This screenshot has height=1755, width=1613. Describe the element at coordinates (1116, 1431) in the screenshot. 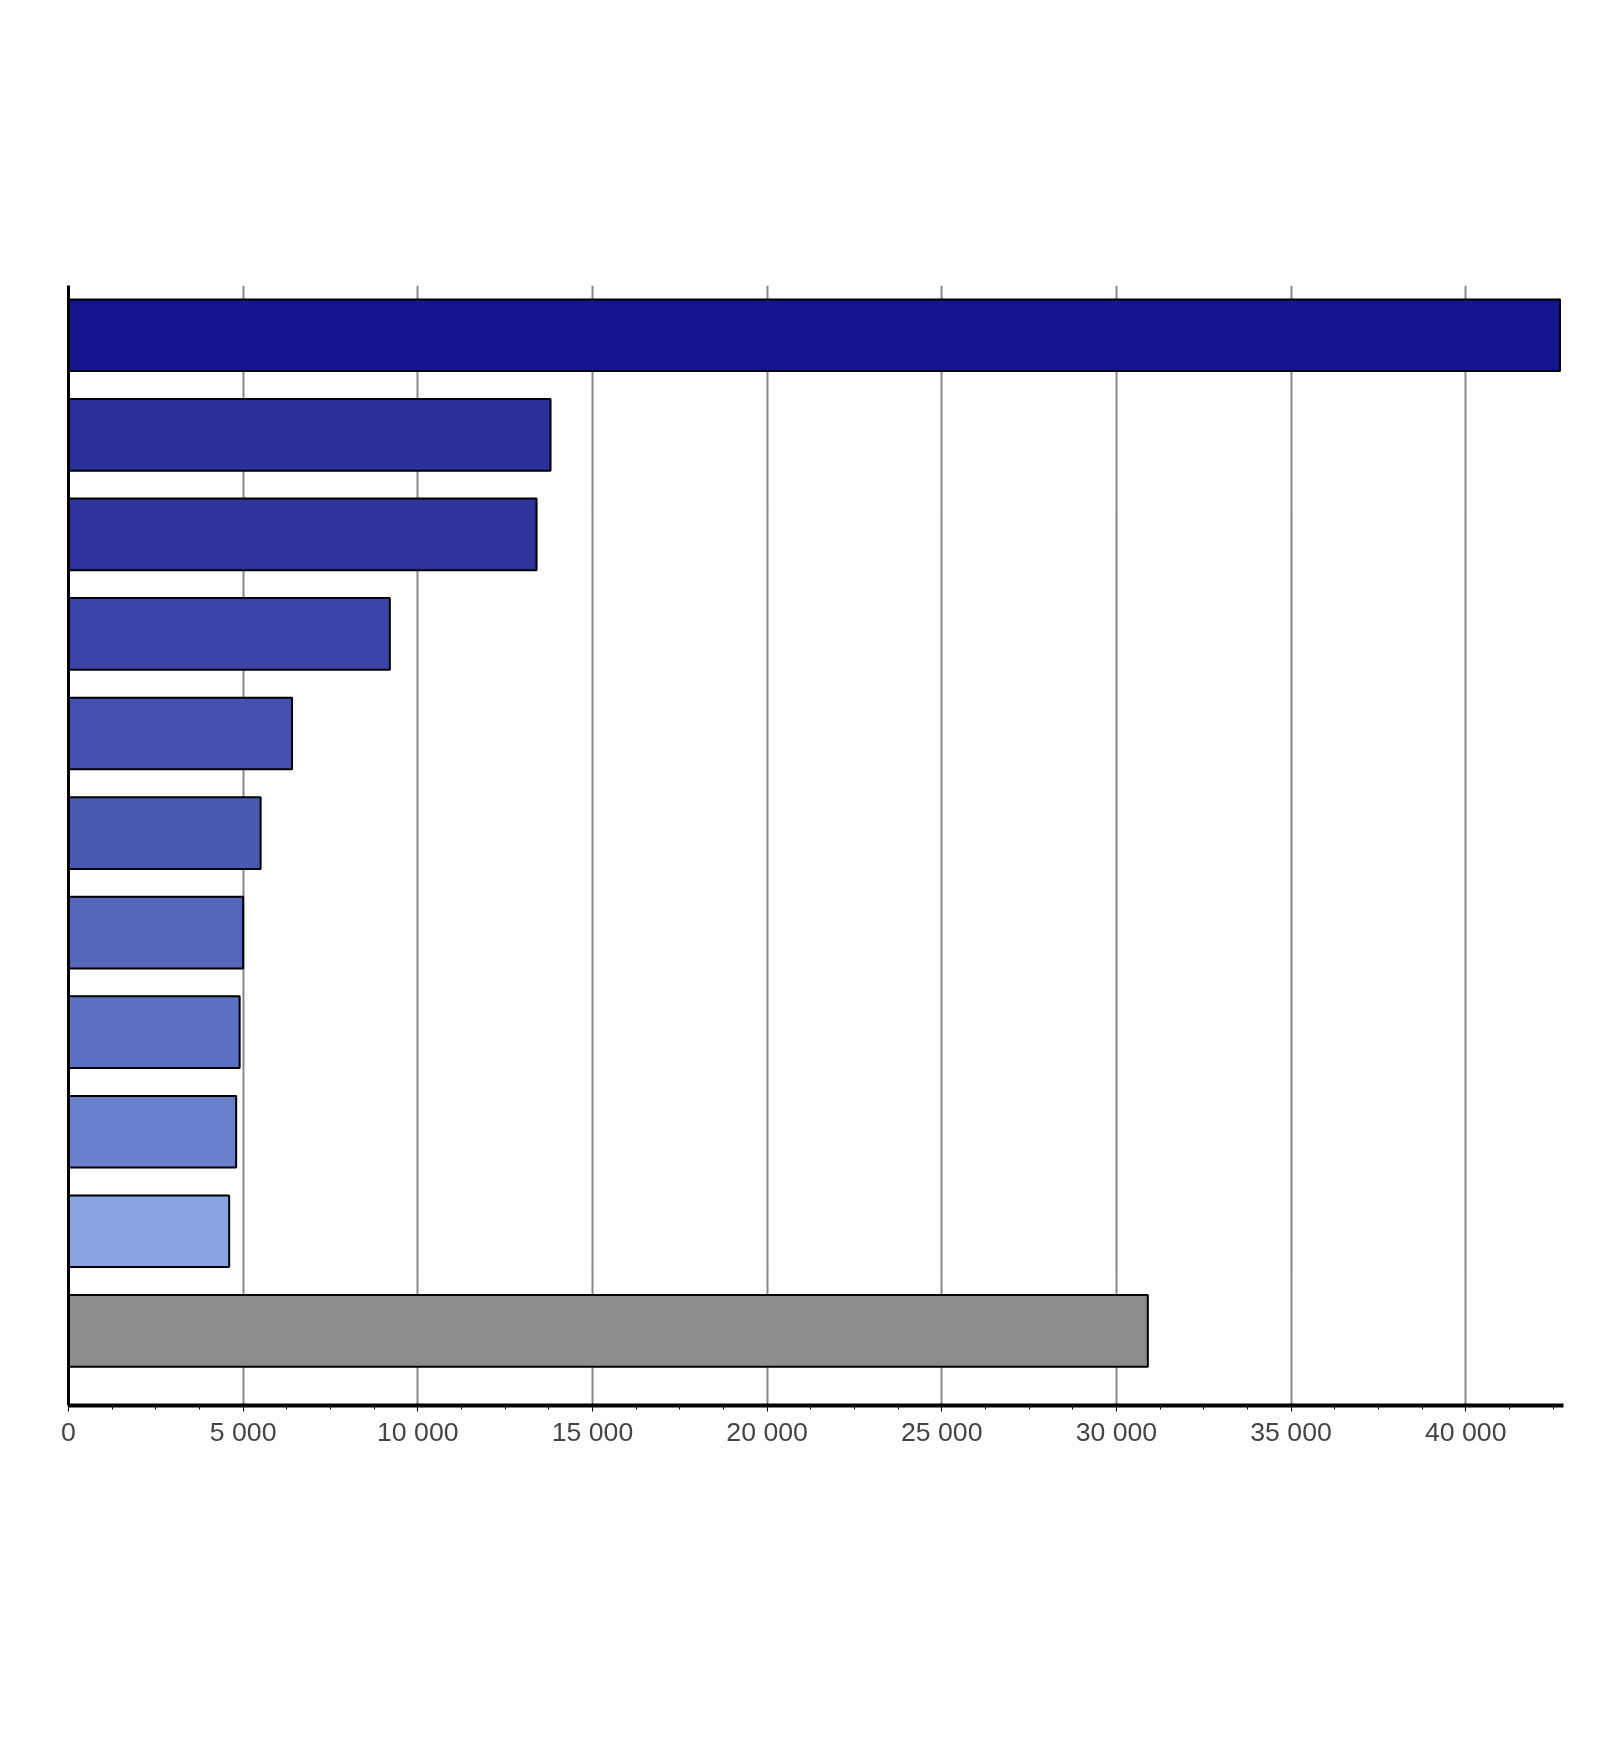

I see `x-tick-label: 30 000` at that location.